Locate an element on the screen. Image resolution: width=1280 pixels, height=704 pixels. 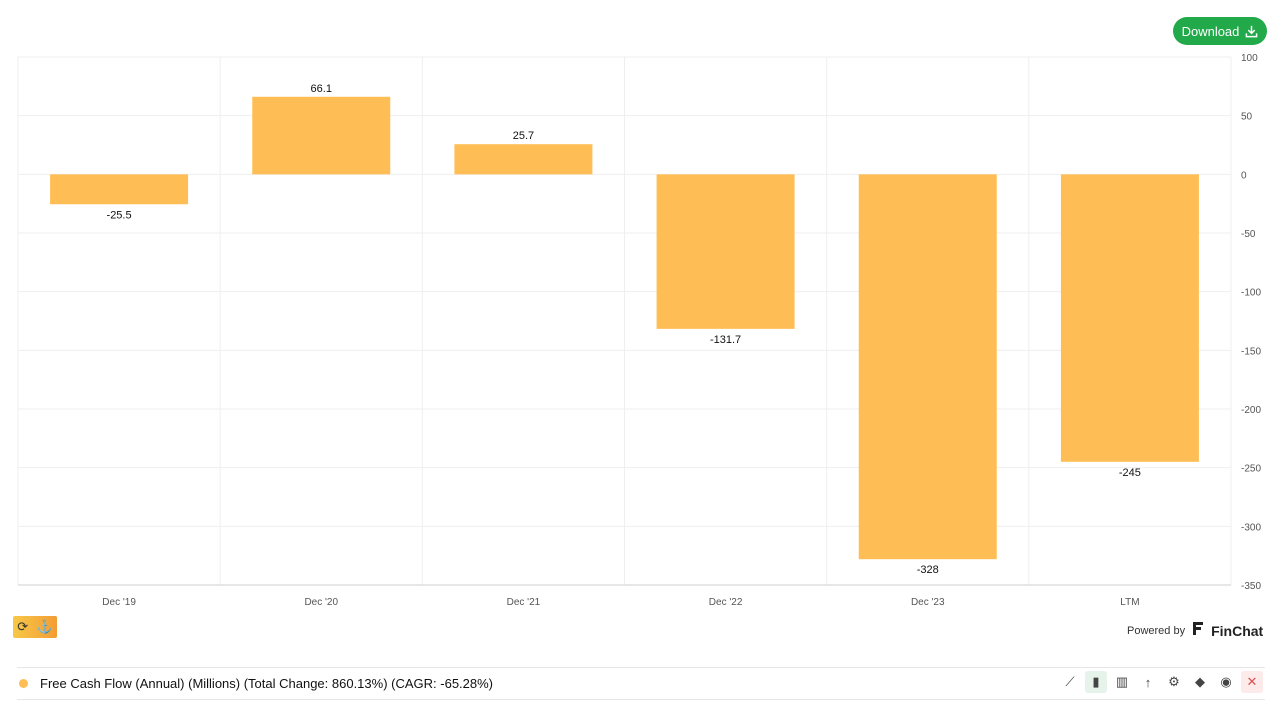
y-tick-label: -100 is located at coordinates (1251, 293).